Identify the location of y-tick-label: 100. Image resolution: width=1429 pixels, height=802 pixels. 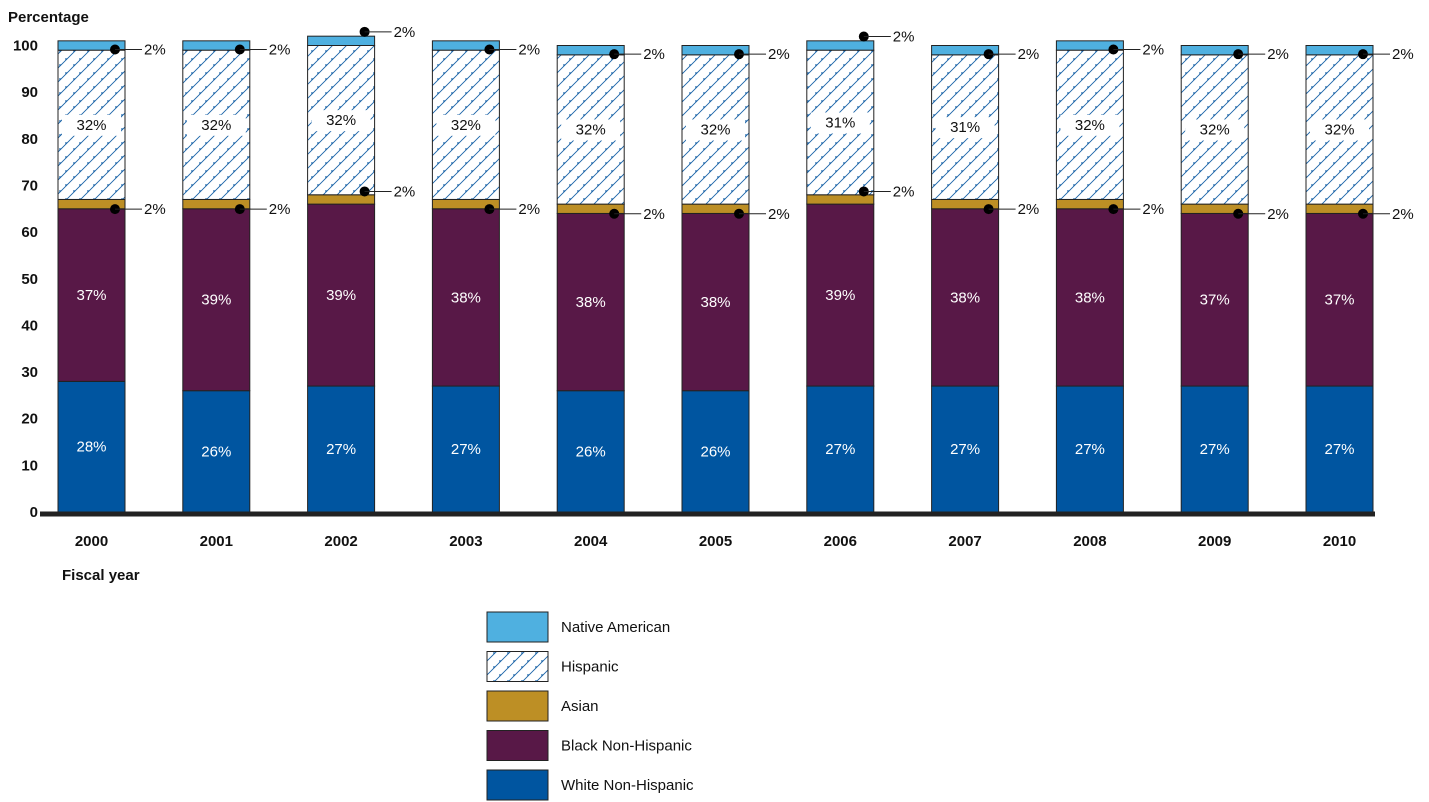
(25, 46).